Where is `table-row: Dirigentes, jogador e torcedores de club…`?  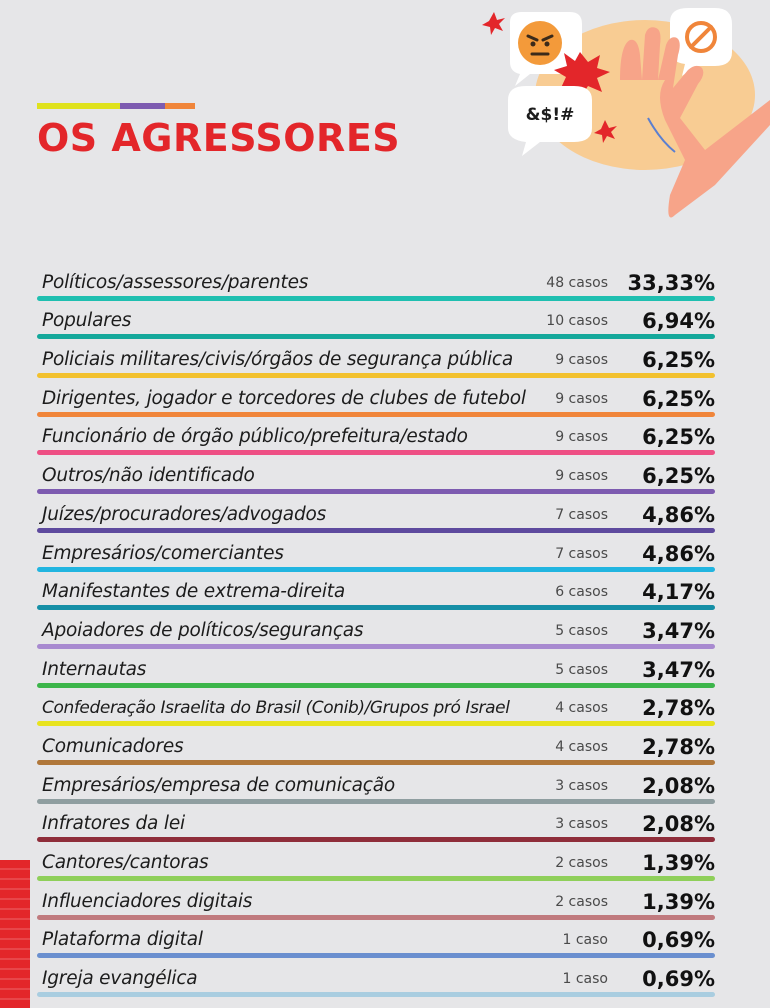 table-row: Dirigentes, jogador e torcedores de club… is located at coordinates (376, 396).